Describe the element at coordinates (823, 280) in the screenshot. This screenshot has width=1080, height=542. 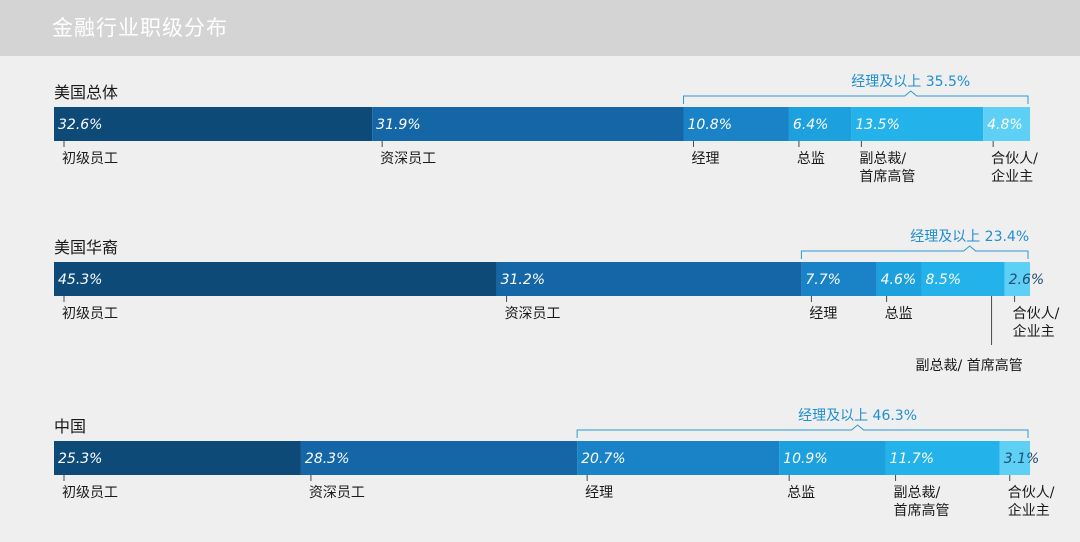
I see `data-label: 7.7%` at that location.